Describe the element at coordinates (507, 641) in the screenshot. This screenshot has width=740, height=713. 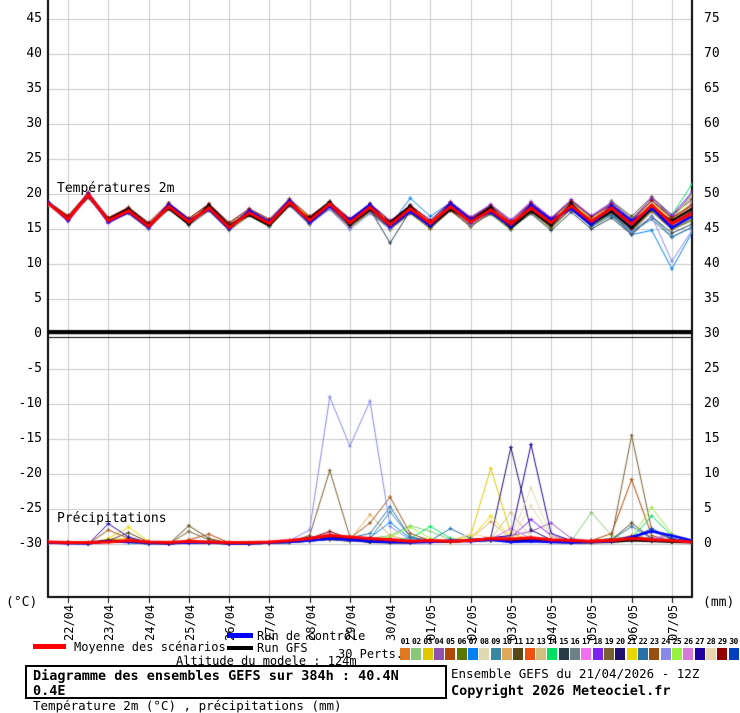
I see `pert-number: 10` at that location.